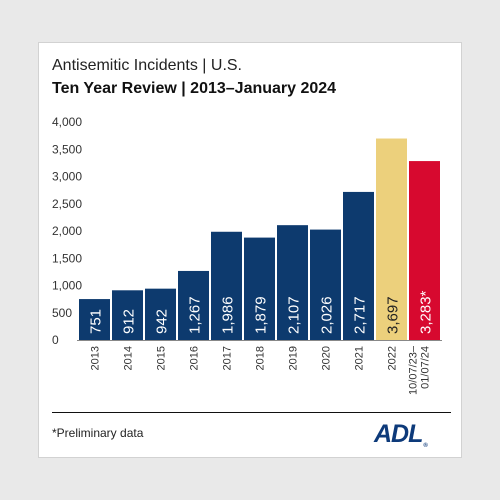 This screenshot has height=500, width=500. I want to click on logo-text: ADL, so click(398, 434).